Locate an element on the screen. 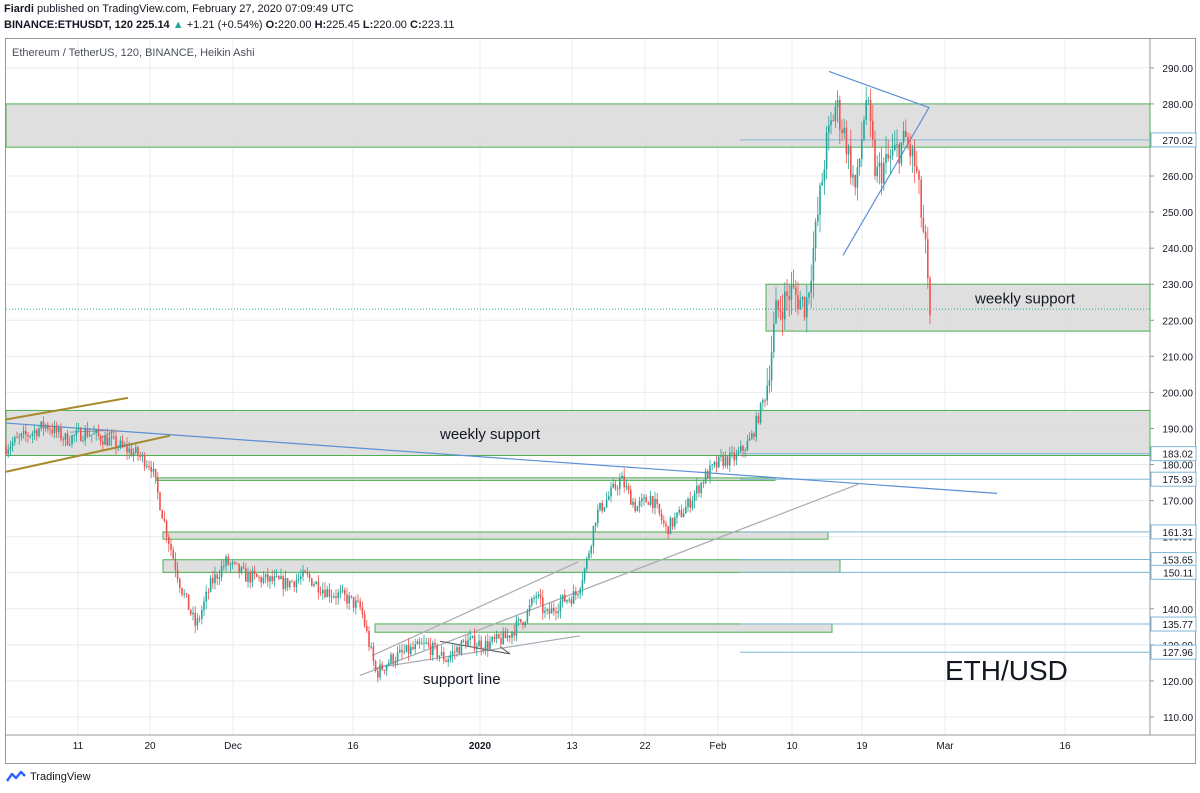  open-value: 220.00 is located at coordinates (294, 25).